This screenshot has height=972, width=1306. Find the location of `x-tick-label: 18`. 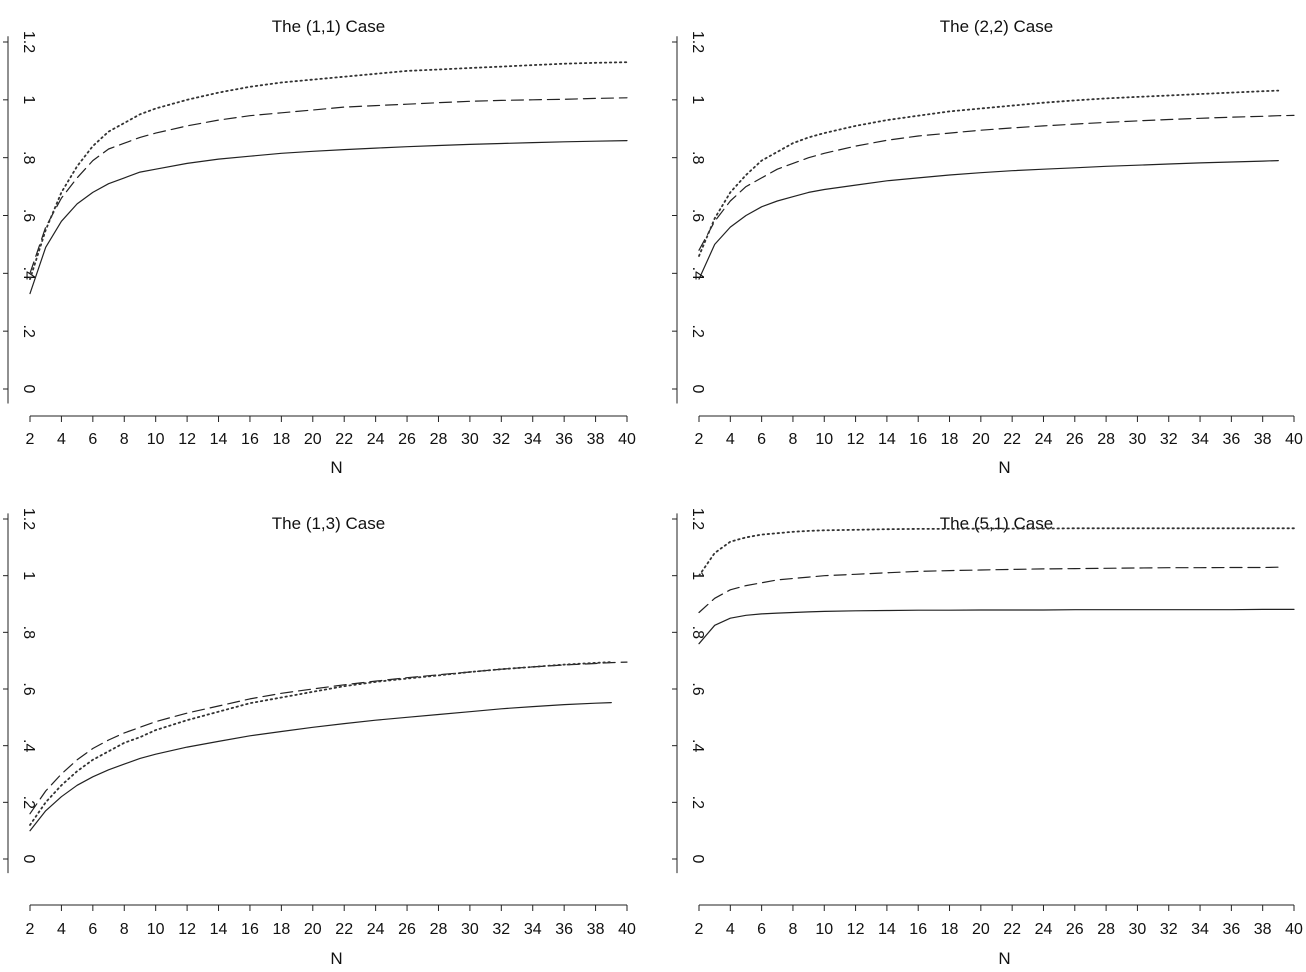

x-tick-label: 18 is located at coordinates (950, 929).